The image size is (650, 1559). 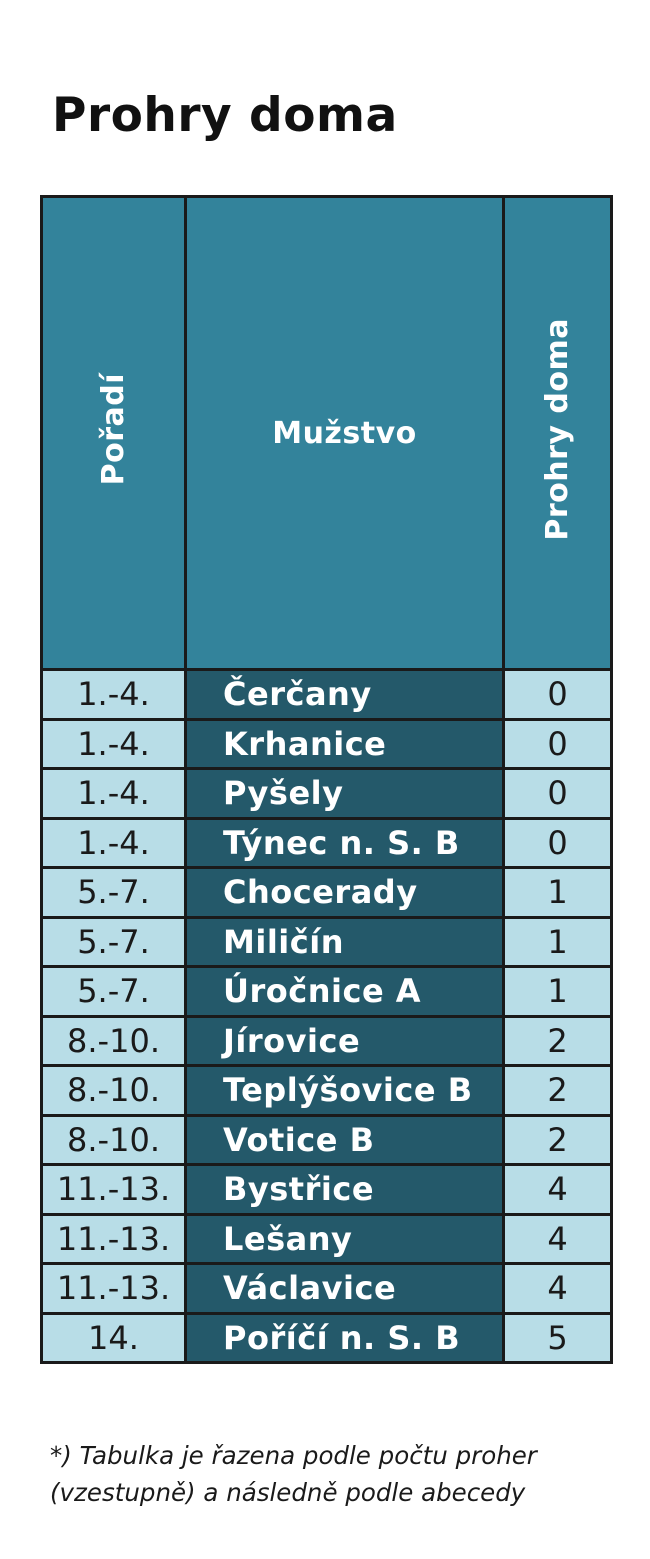 I want to click on table-row: 11.-13. Lešany 4, so click(x=326, y=1238).